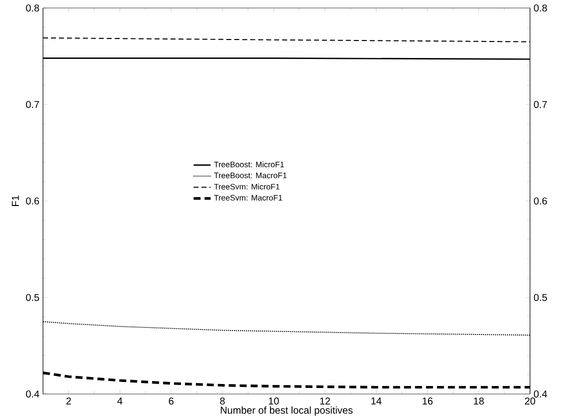 This screenshot has height=419, width=565. Describe the element at coordinates (541, 394) in the screenshot. I see `y2-tick-label: 0.4` at that location.